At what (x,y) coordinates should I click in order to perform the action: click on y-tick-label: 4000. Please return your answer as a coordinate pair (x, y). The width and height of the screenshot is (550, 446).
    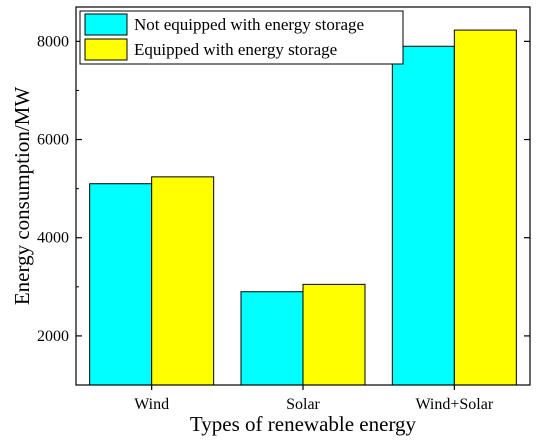
    Looking at the image, I should click on (53, 238).